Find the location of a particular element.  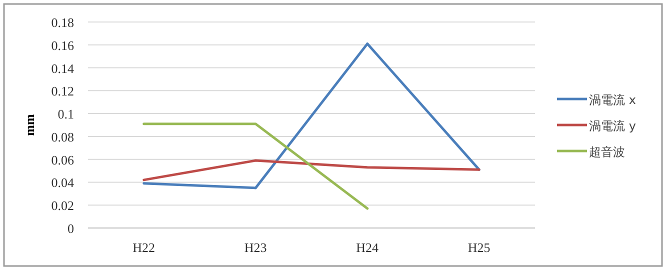

x-tick-label: H23 is located at coordinates (255, 247).